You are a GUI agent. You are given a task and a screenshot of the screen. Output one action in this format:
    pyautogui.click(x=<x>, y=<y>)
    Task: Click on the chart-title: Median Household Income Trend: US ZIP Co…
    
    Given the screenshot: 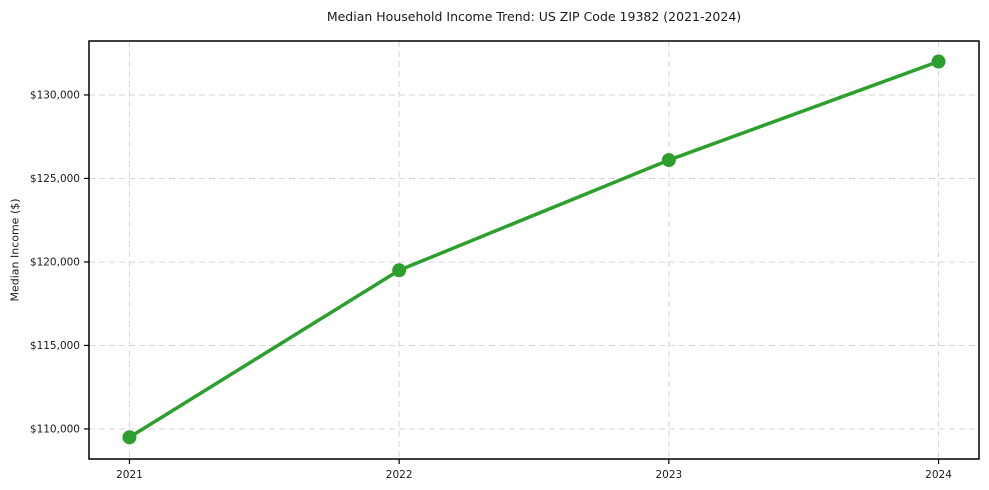 What is the action you would take?
    pyautogui.click(x=534, y=16)
    